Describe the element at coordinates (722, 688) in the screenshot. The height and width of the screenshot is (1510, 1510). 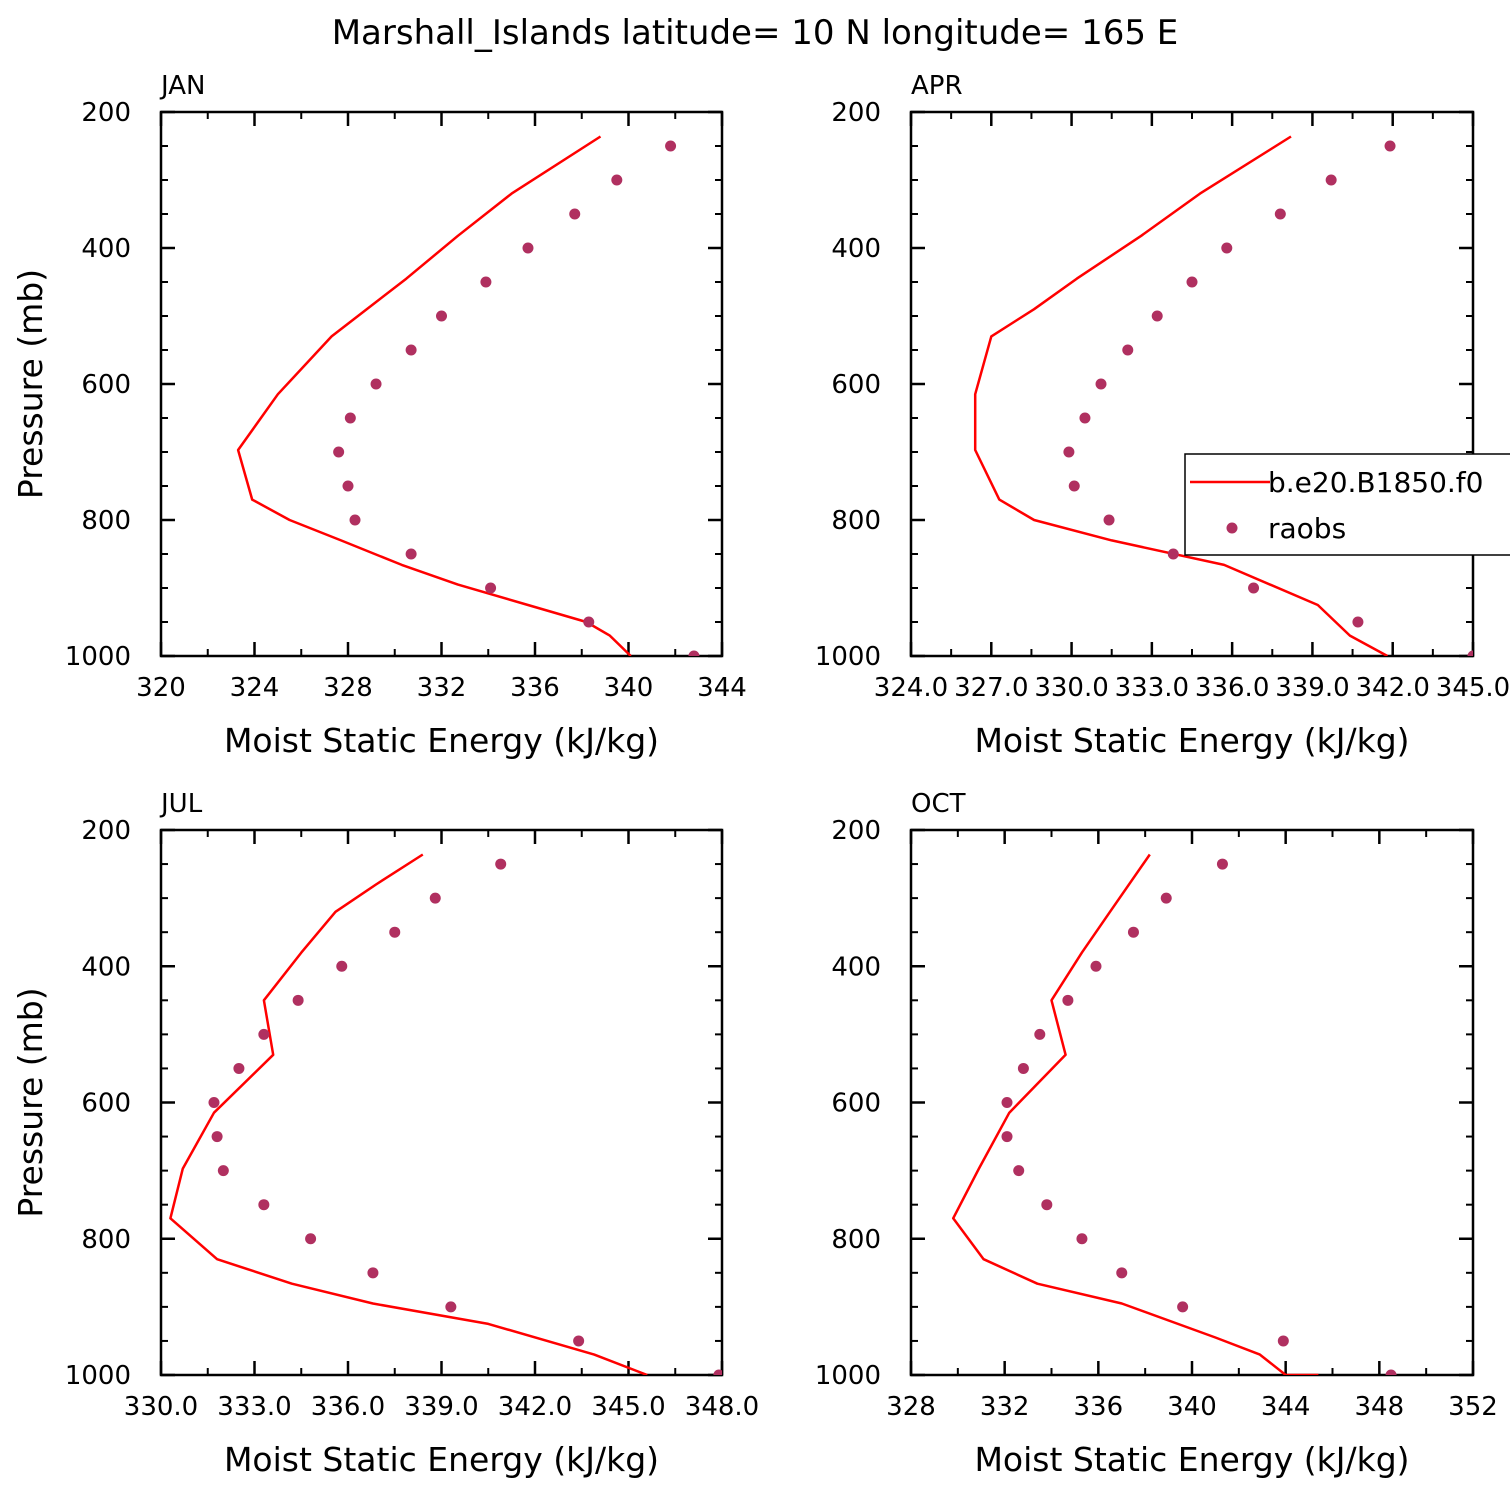
I see `x-tick-label: 344` at that location.